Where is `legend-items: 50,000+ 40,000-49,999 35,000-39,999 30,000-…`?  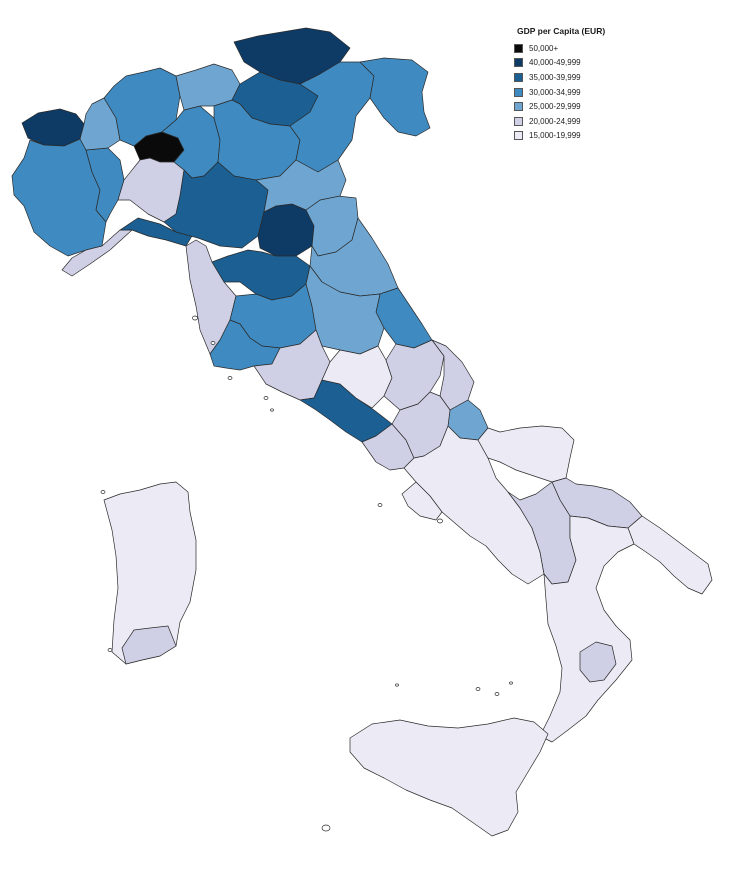
legend-items: 50,000+ 40,000-49,999 35,000-39,999 30,000-… is located at coordinates (584, 92).